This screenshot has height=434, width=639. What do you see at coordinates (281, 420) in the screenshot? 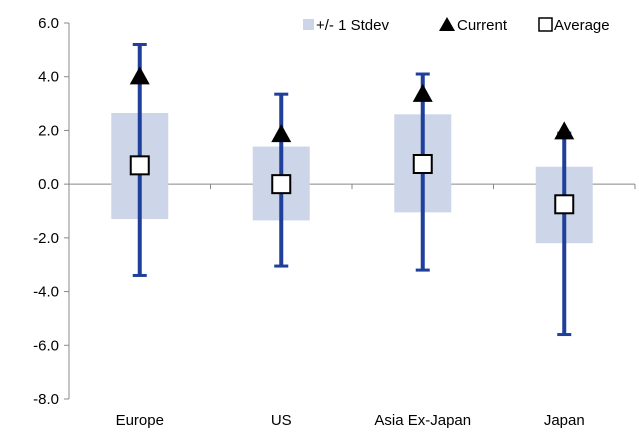
I see `category-label: US` at bounding box center [281, 420].